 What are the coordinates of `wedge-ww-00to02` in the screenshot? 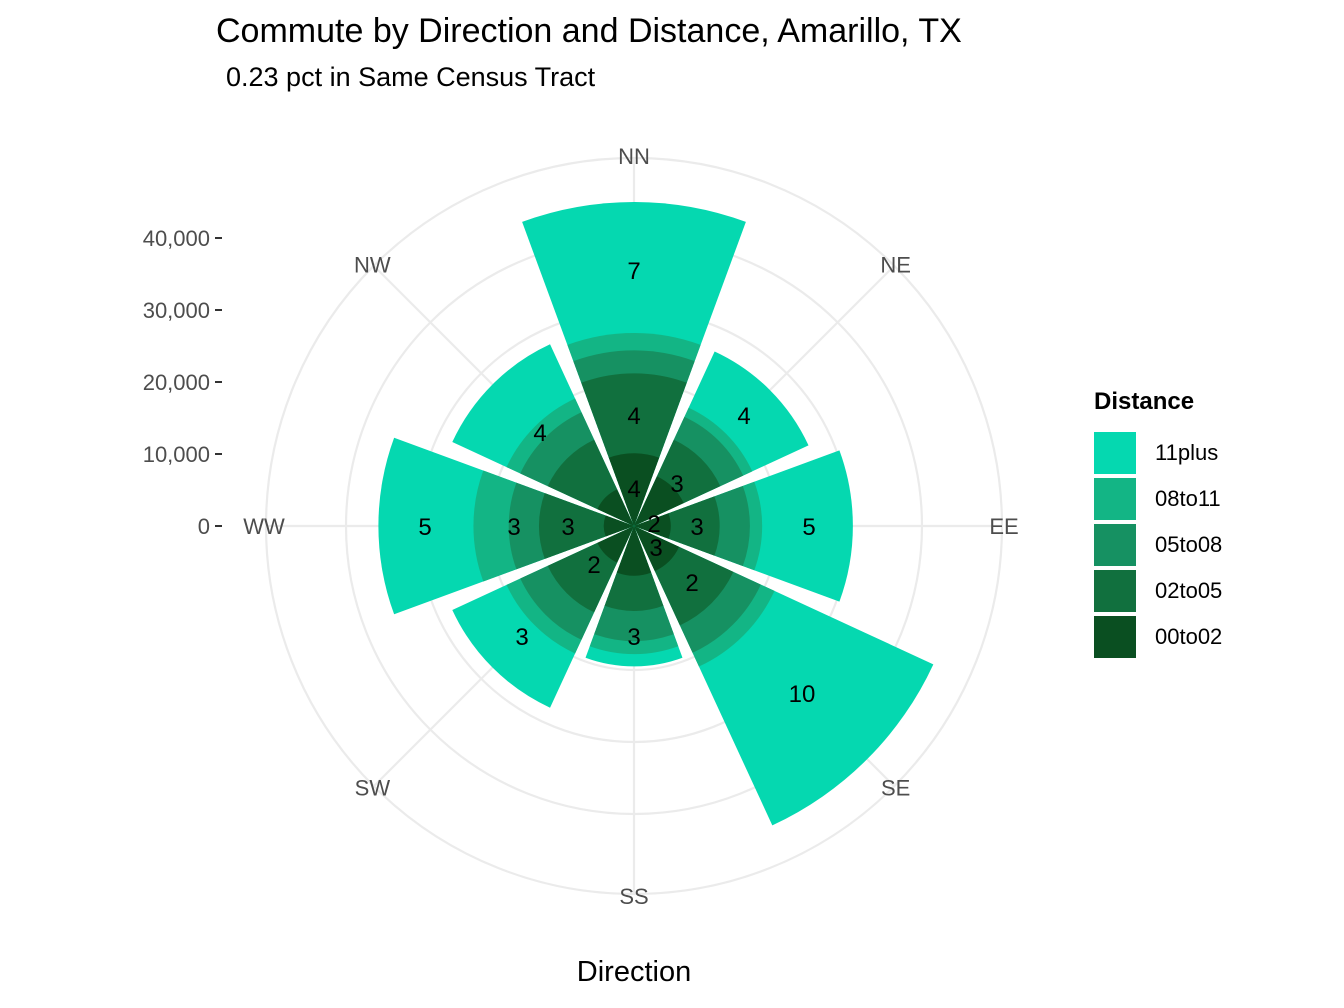 It's located at (618, 526).